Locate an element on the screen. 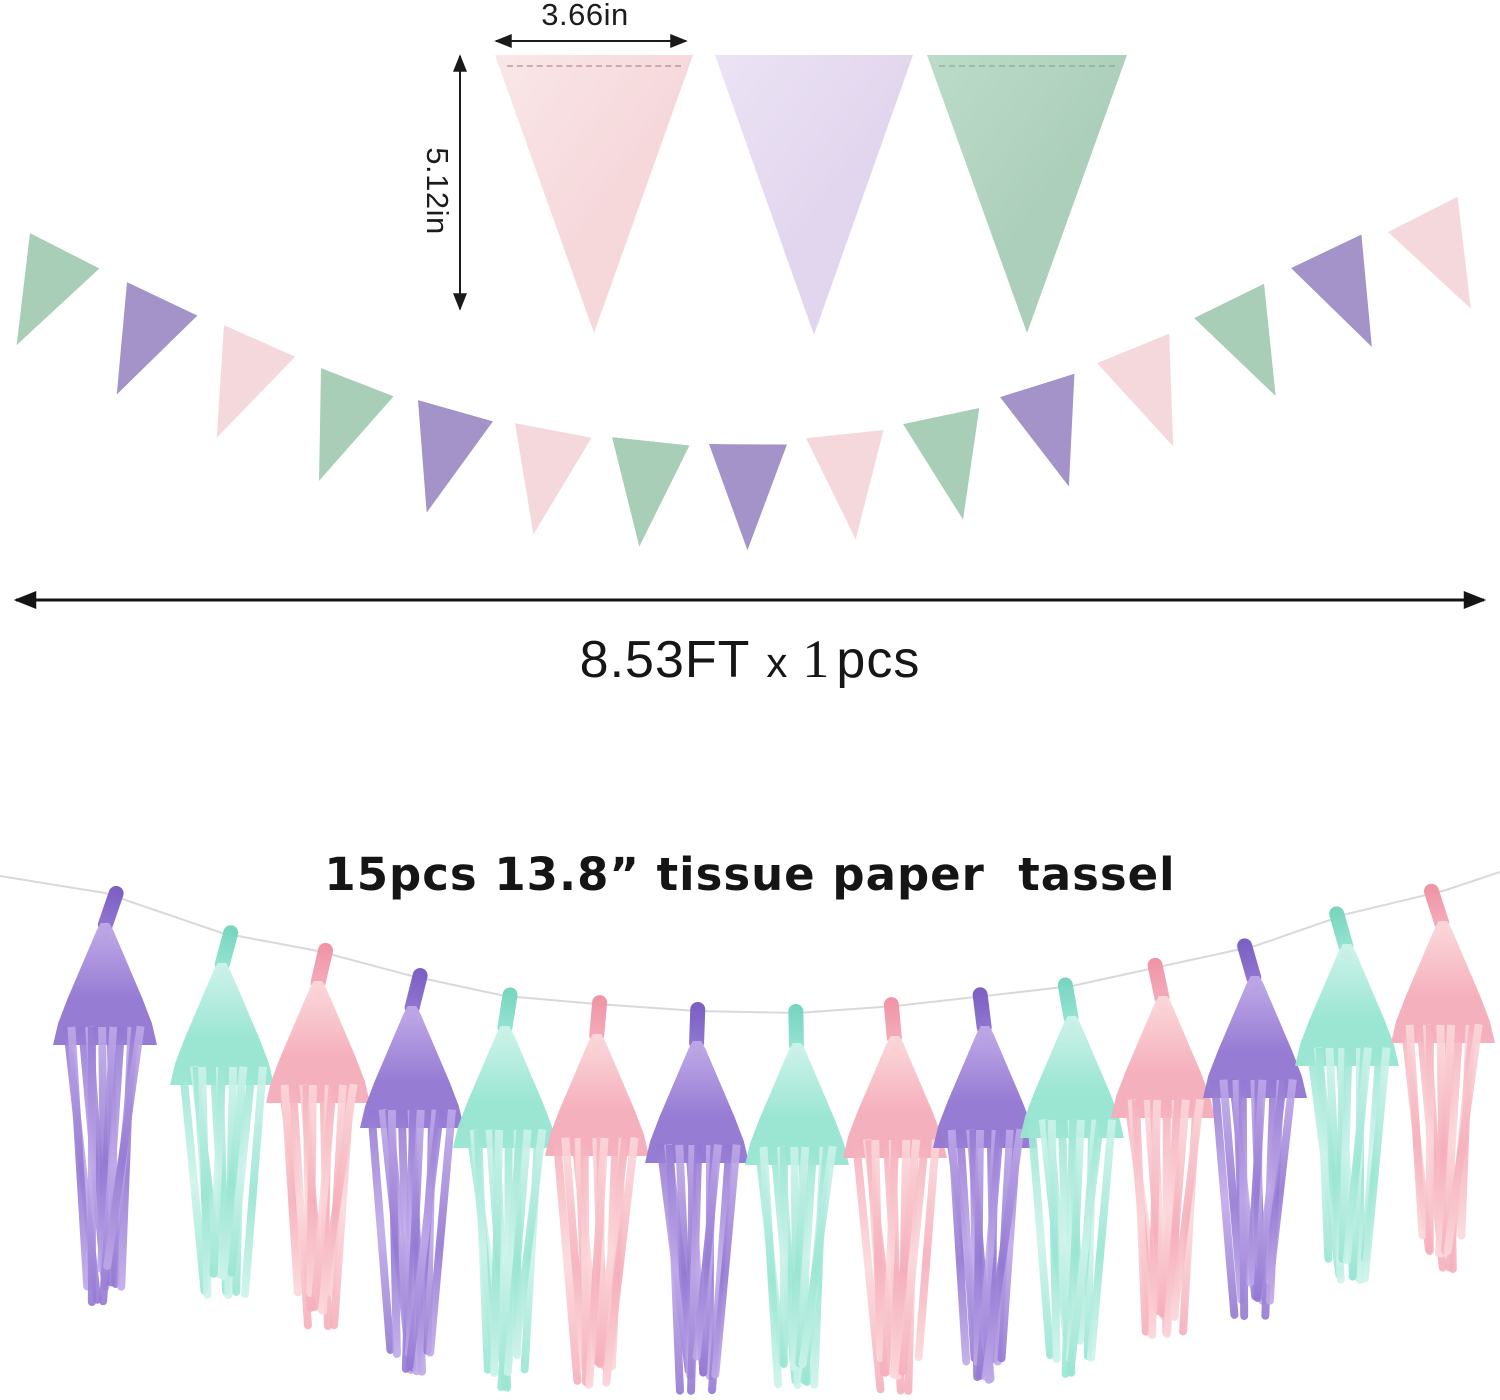  tassel-garland-title: 15pcs 13.8” tissue paper tassel is located at coordinates (750, 874).